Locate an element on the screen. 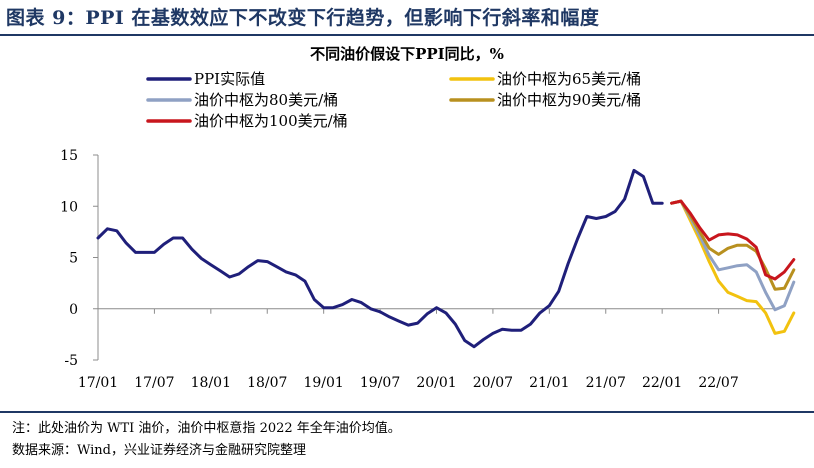 This screenshot has height=468, width=814. chart-title: 不同油价假设下PPI同比，% is located at coordinates (407, 54).